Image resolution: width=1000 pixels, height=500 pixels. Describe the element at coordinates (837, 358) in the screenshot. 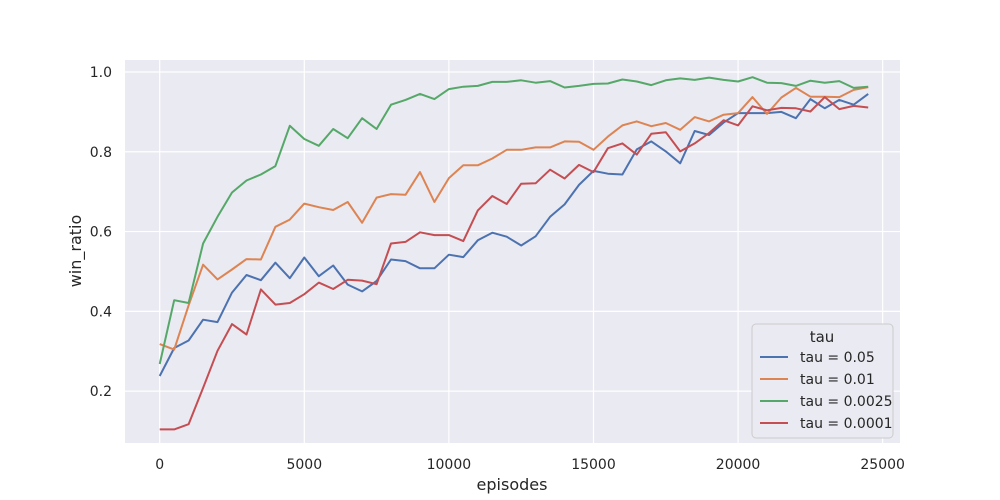

I see `legend-label-tau-0-05: tau = 0.05` at that location.